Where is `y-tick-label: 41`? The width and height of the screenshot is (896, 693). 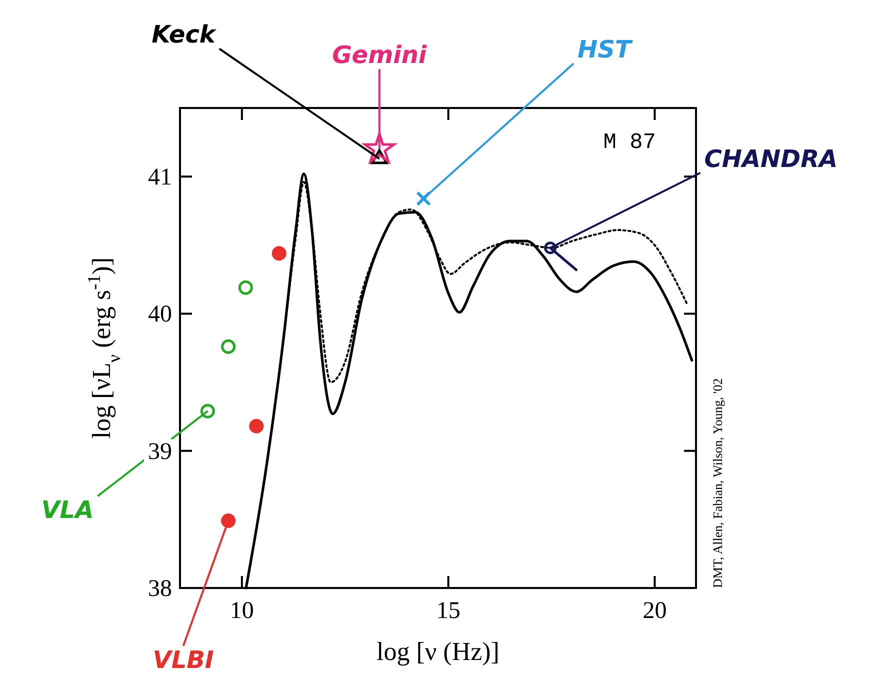
y-tick-label: 41 is located at coordinates (160, 177).